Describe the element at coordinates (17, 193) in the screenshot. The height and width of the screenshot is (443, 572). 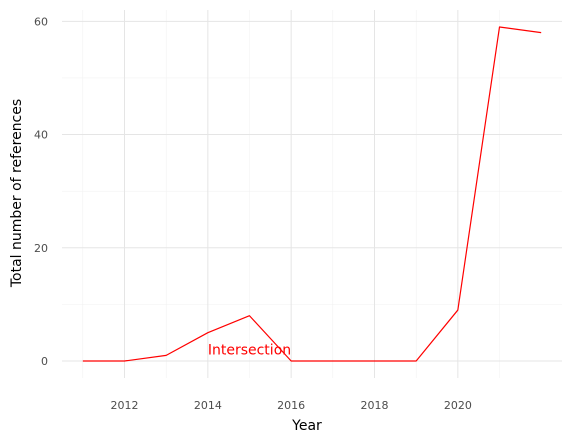
I see `y-axis-title: Total number of references` at that location.